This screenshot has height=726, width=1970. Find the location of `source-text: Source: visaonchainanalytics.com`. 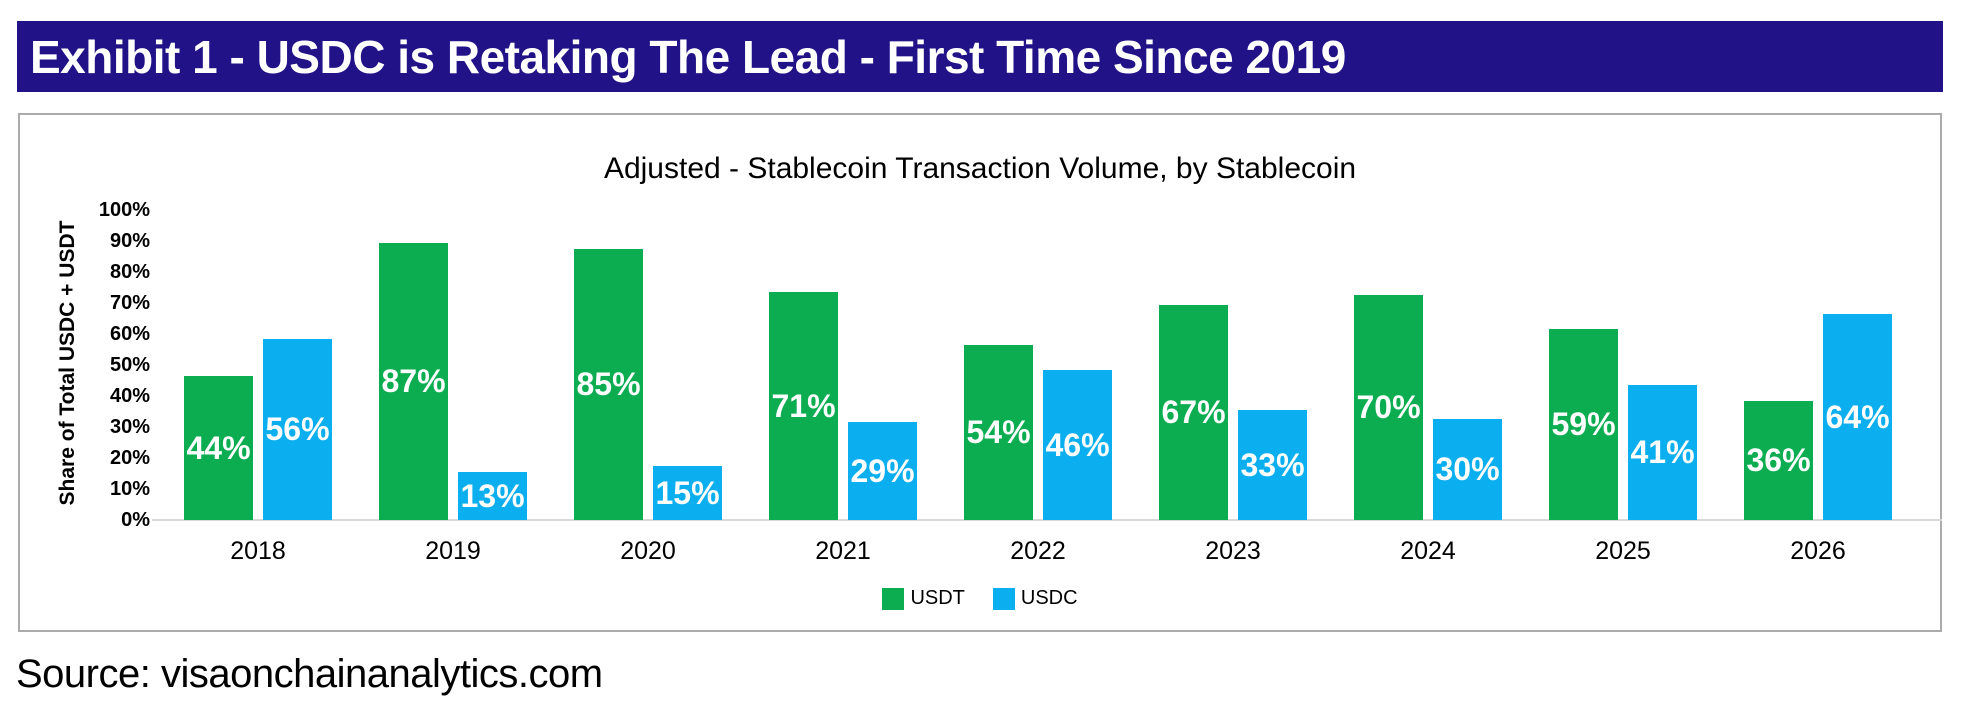

source-text: Source: visaonchainanalytics.com is located at coordinates (309, 674).